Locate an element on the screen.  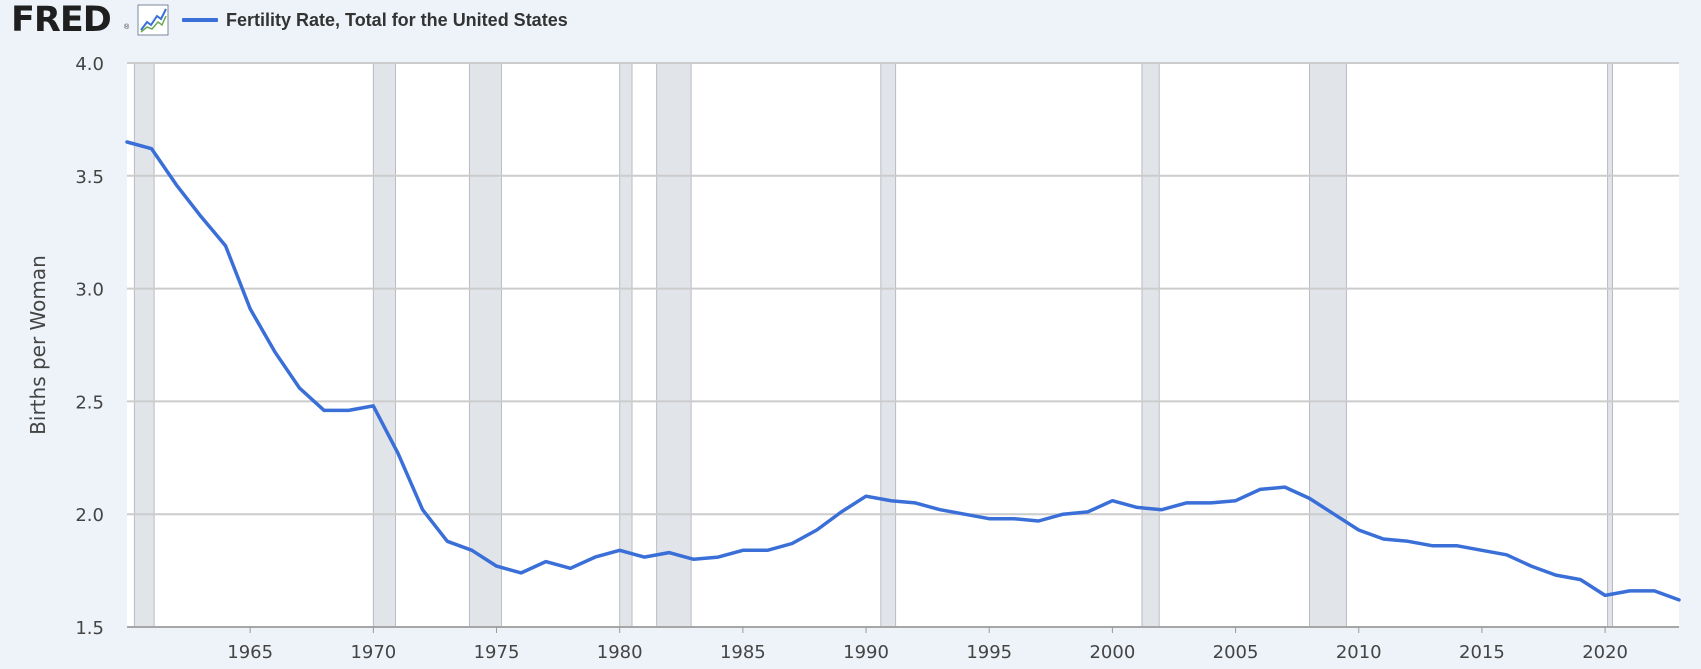
y-tick-label: 3.5 is located at coordinates (89, 177).